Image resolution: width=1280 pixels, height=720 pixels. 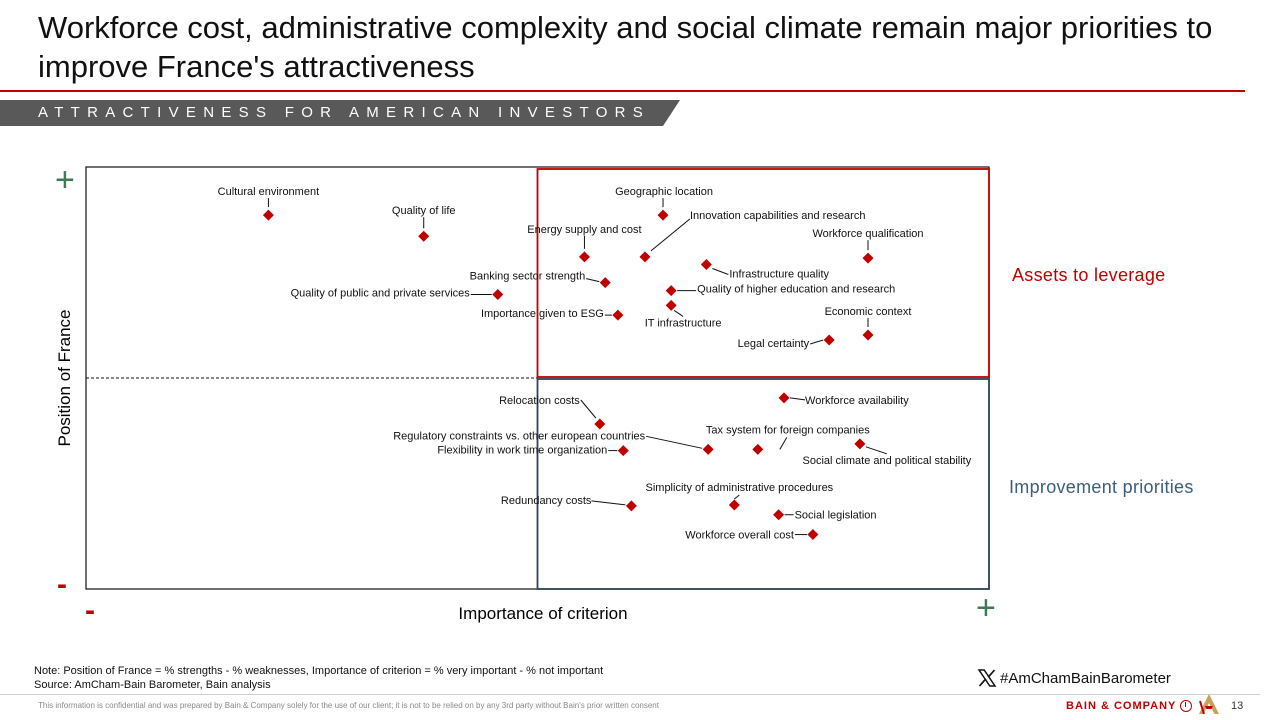 What do you see at coordinates (706, 264) in the screenshot?
I see `marker-infrastructure-quality` at bounding box center [706, 264].